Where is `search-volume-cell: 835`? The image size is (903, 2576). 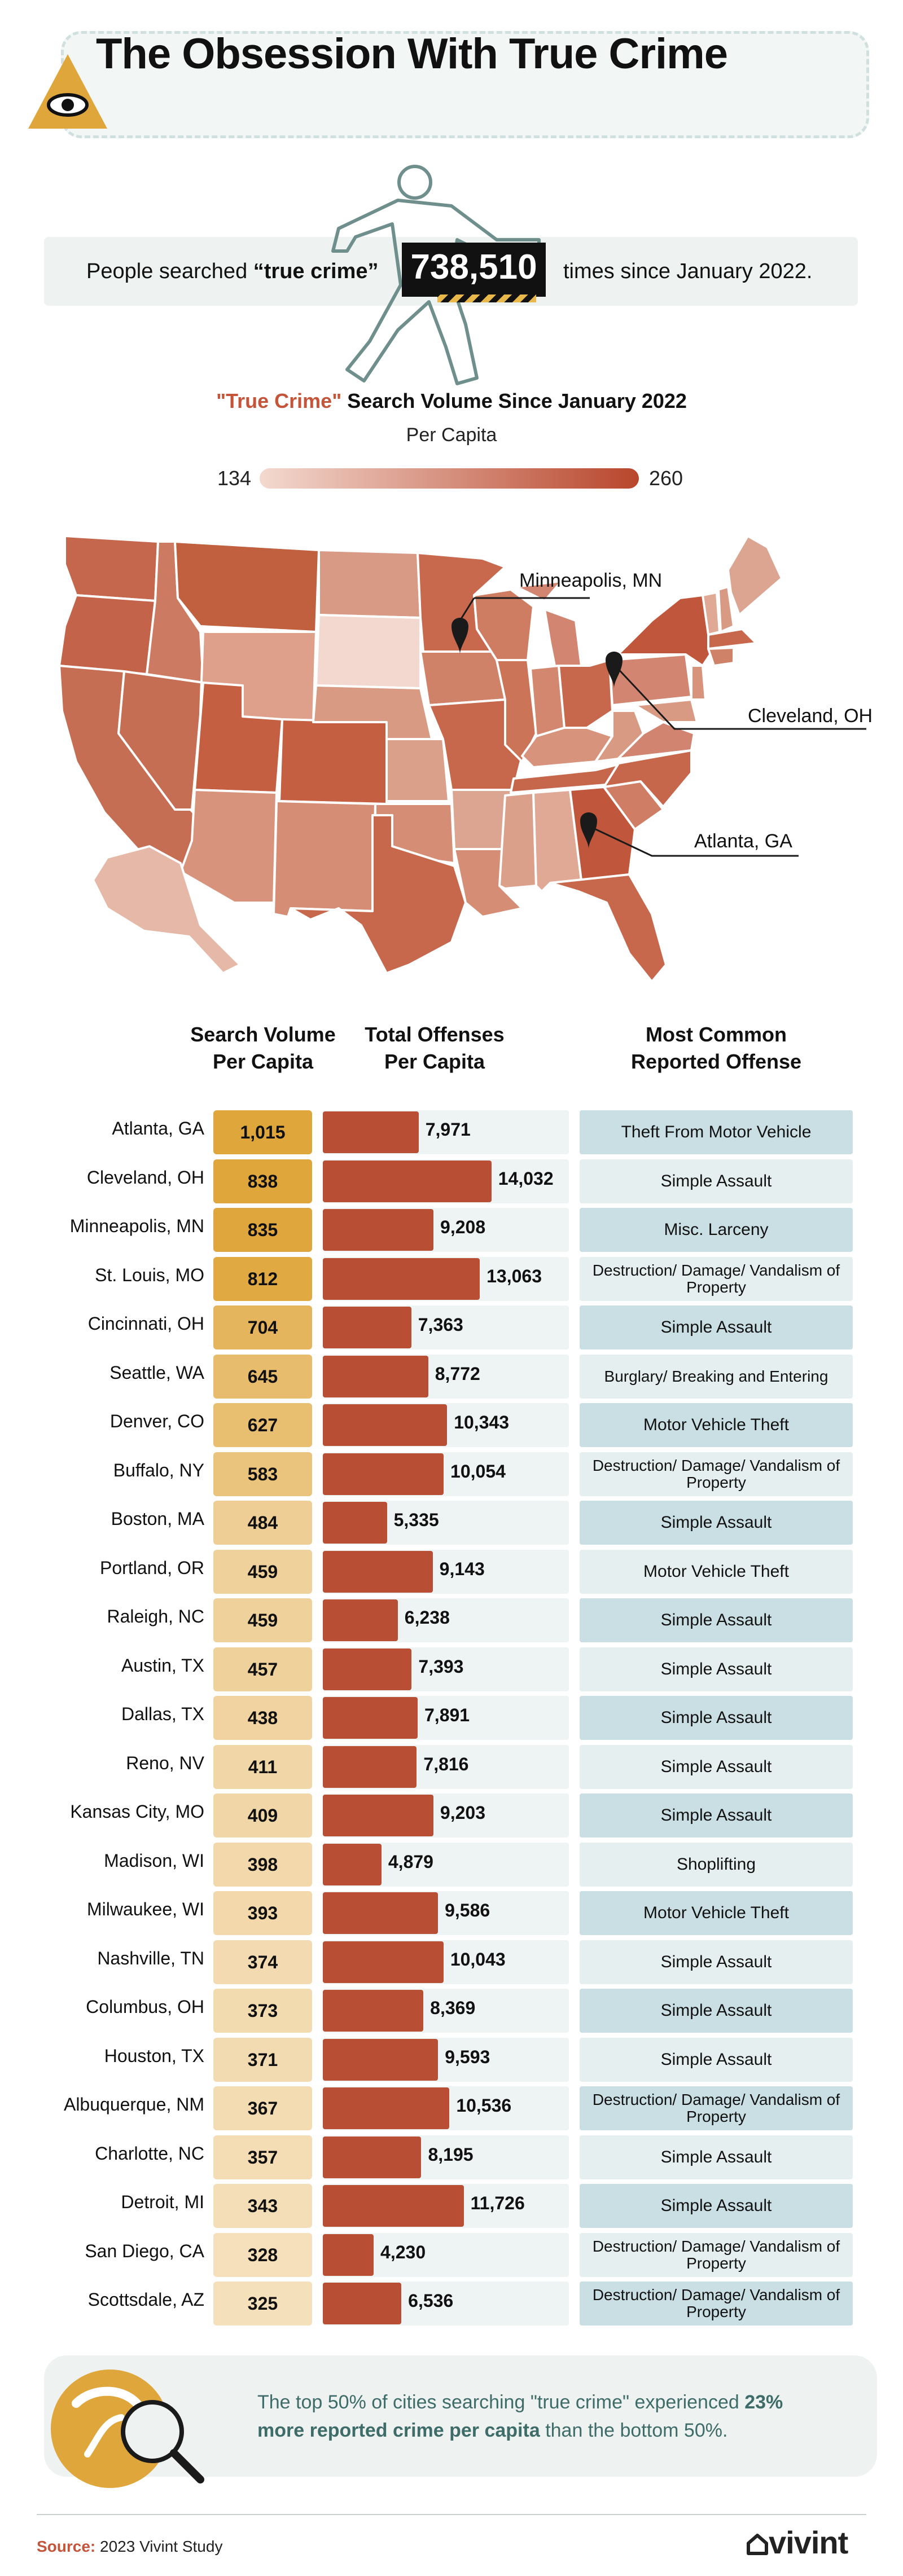 search-volume-cell: 835 is located at coordinates (262, 1230).